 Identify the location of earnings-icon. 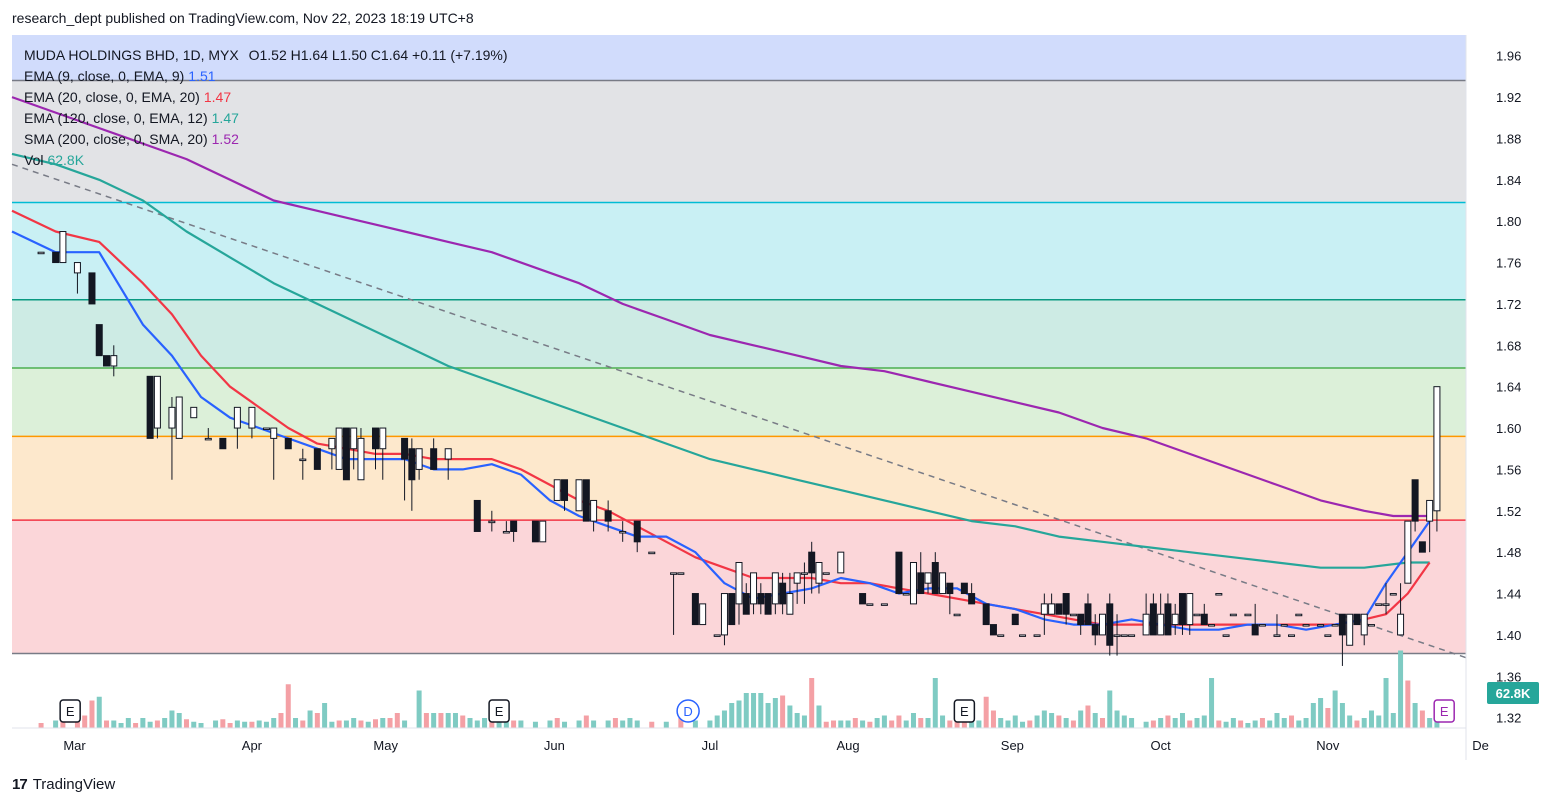
(70, 711).